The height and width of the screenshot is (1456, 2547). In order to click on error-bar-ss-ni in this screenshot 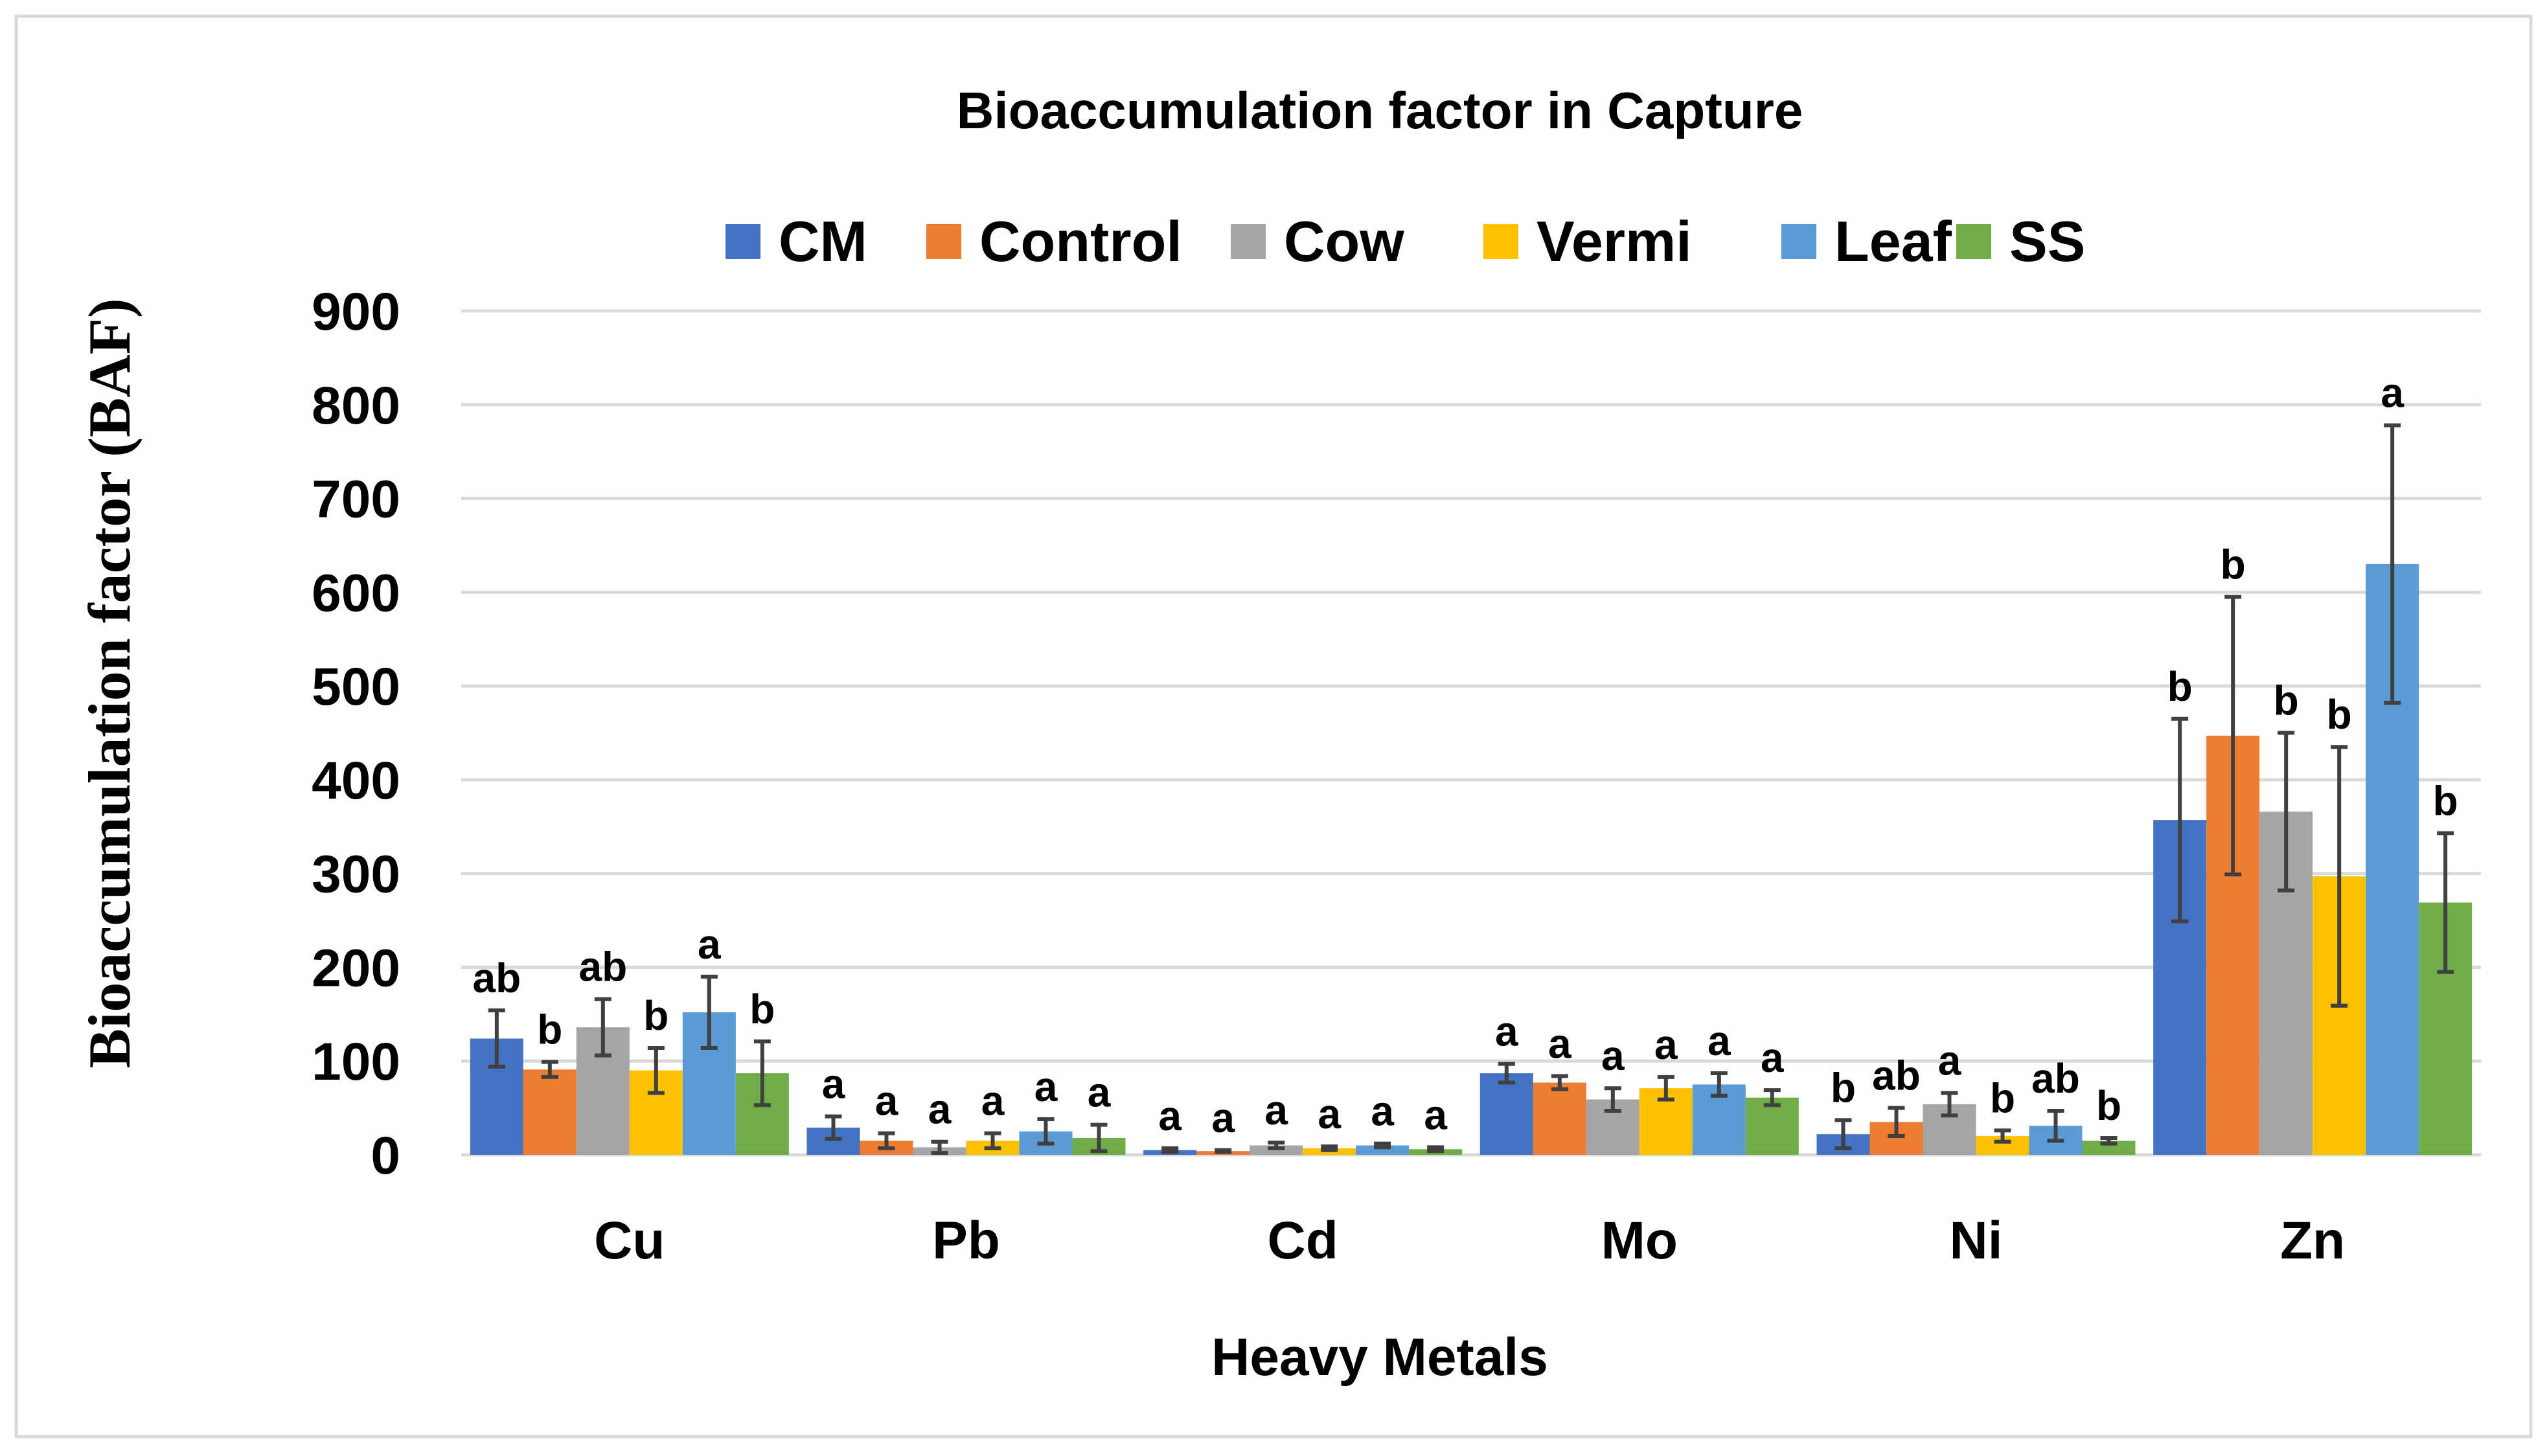, I will do `click(2109, 1141)`.